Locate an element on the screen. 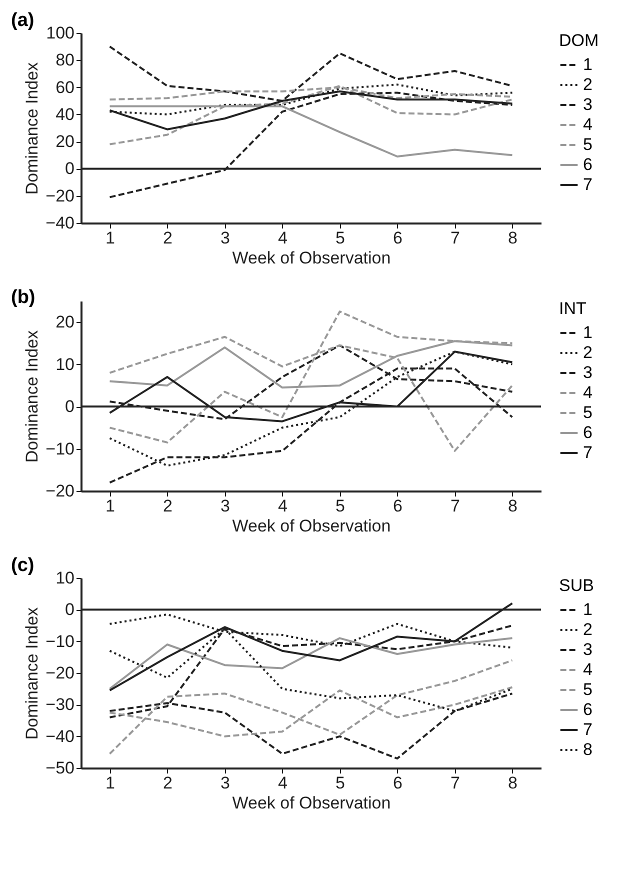 The height and width of the screenshot is (869, 633). legend-title: INT is located at coordinates (572, 308).